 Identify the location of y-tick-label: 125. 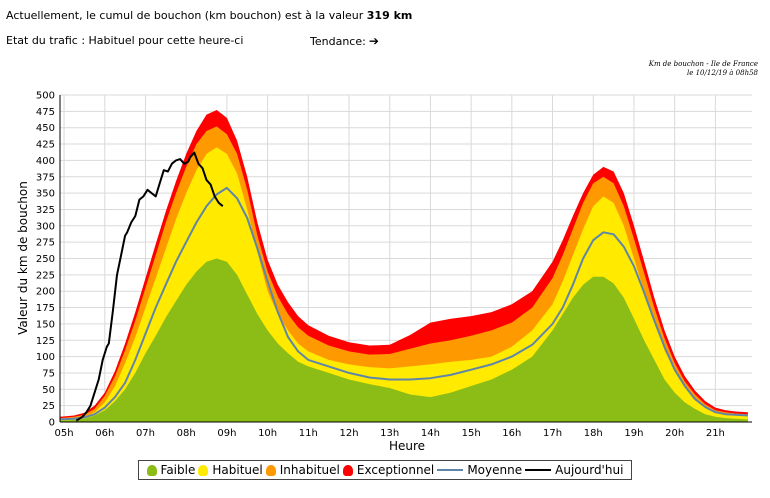
(45, 341).